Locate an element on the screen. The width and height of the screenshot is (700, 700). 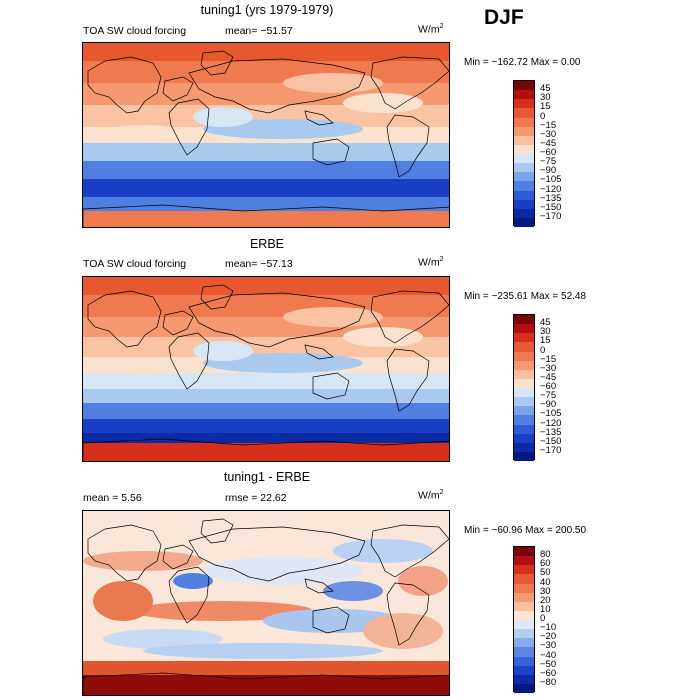
colorbar-level-label: −10 is located at coordinates (548, 628).